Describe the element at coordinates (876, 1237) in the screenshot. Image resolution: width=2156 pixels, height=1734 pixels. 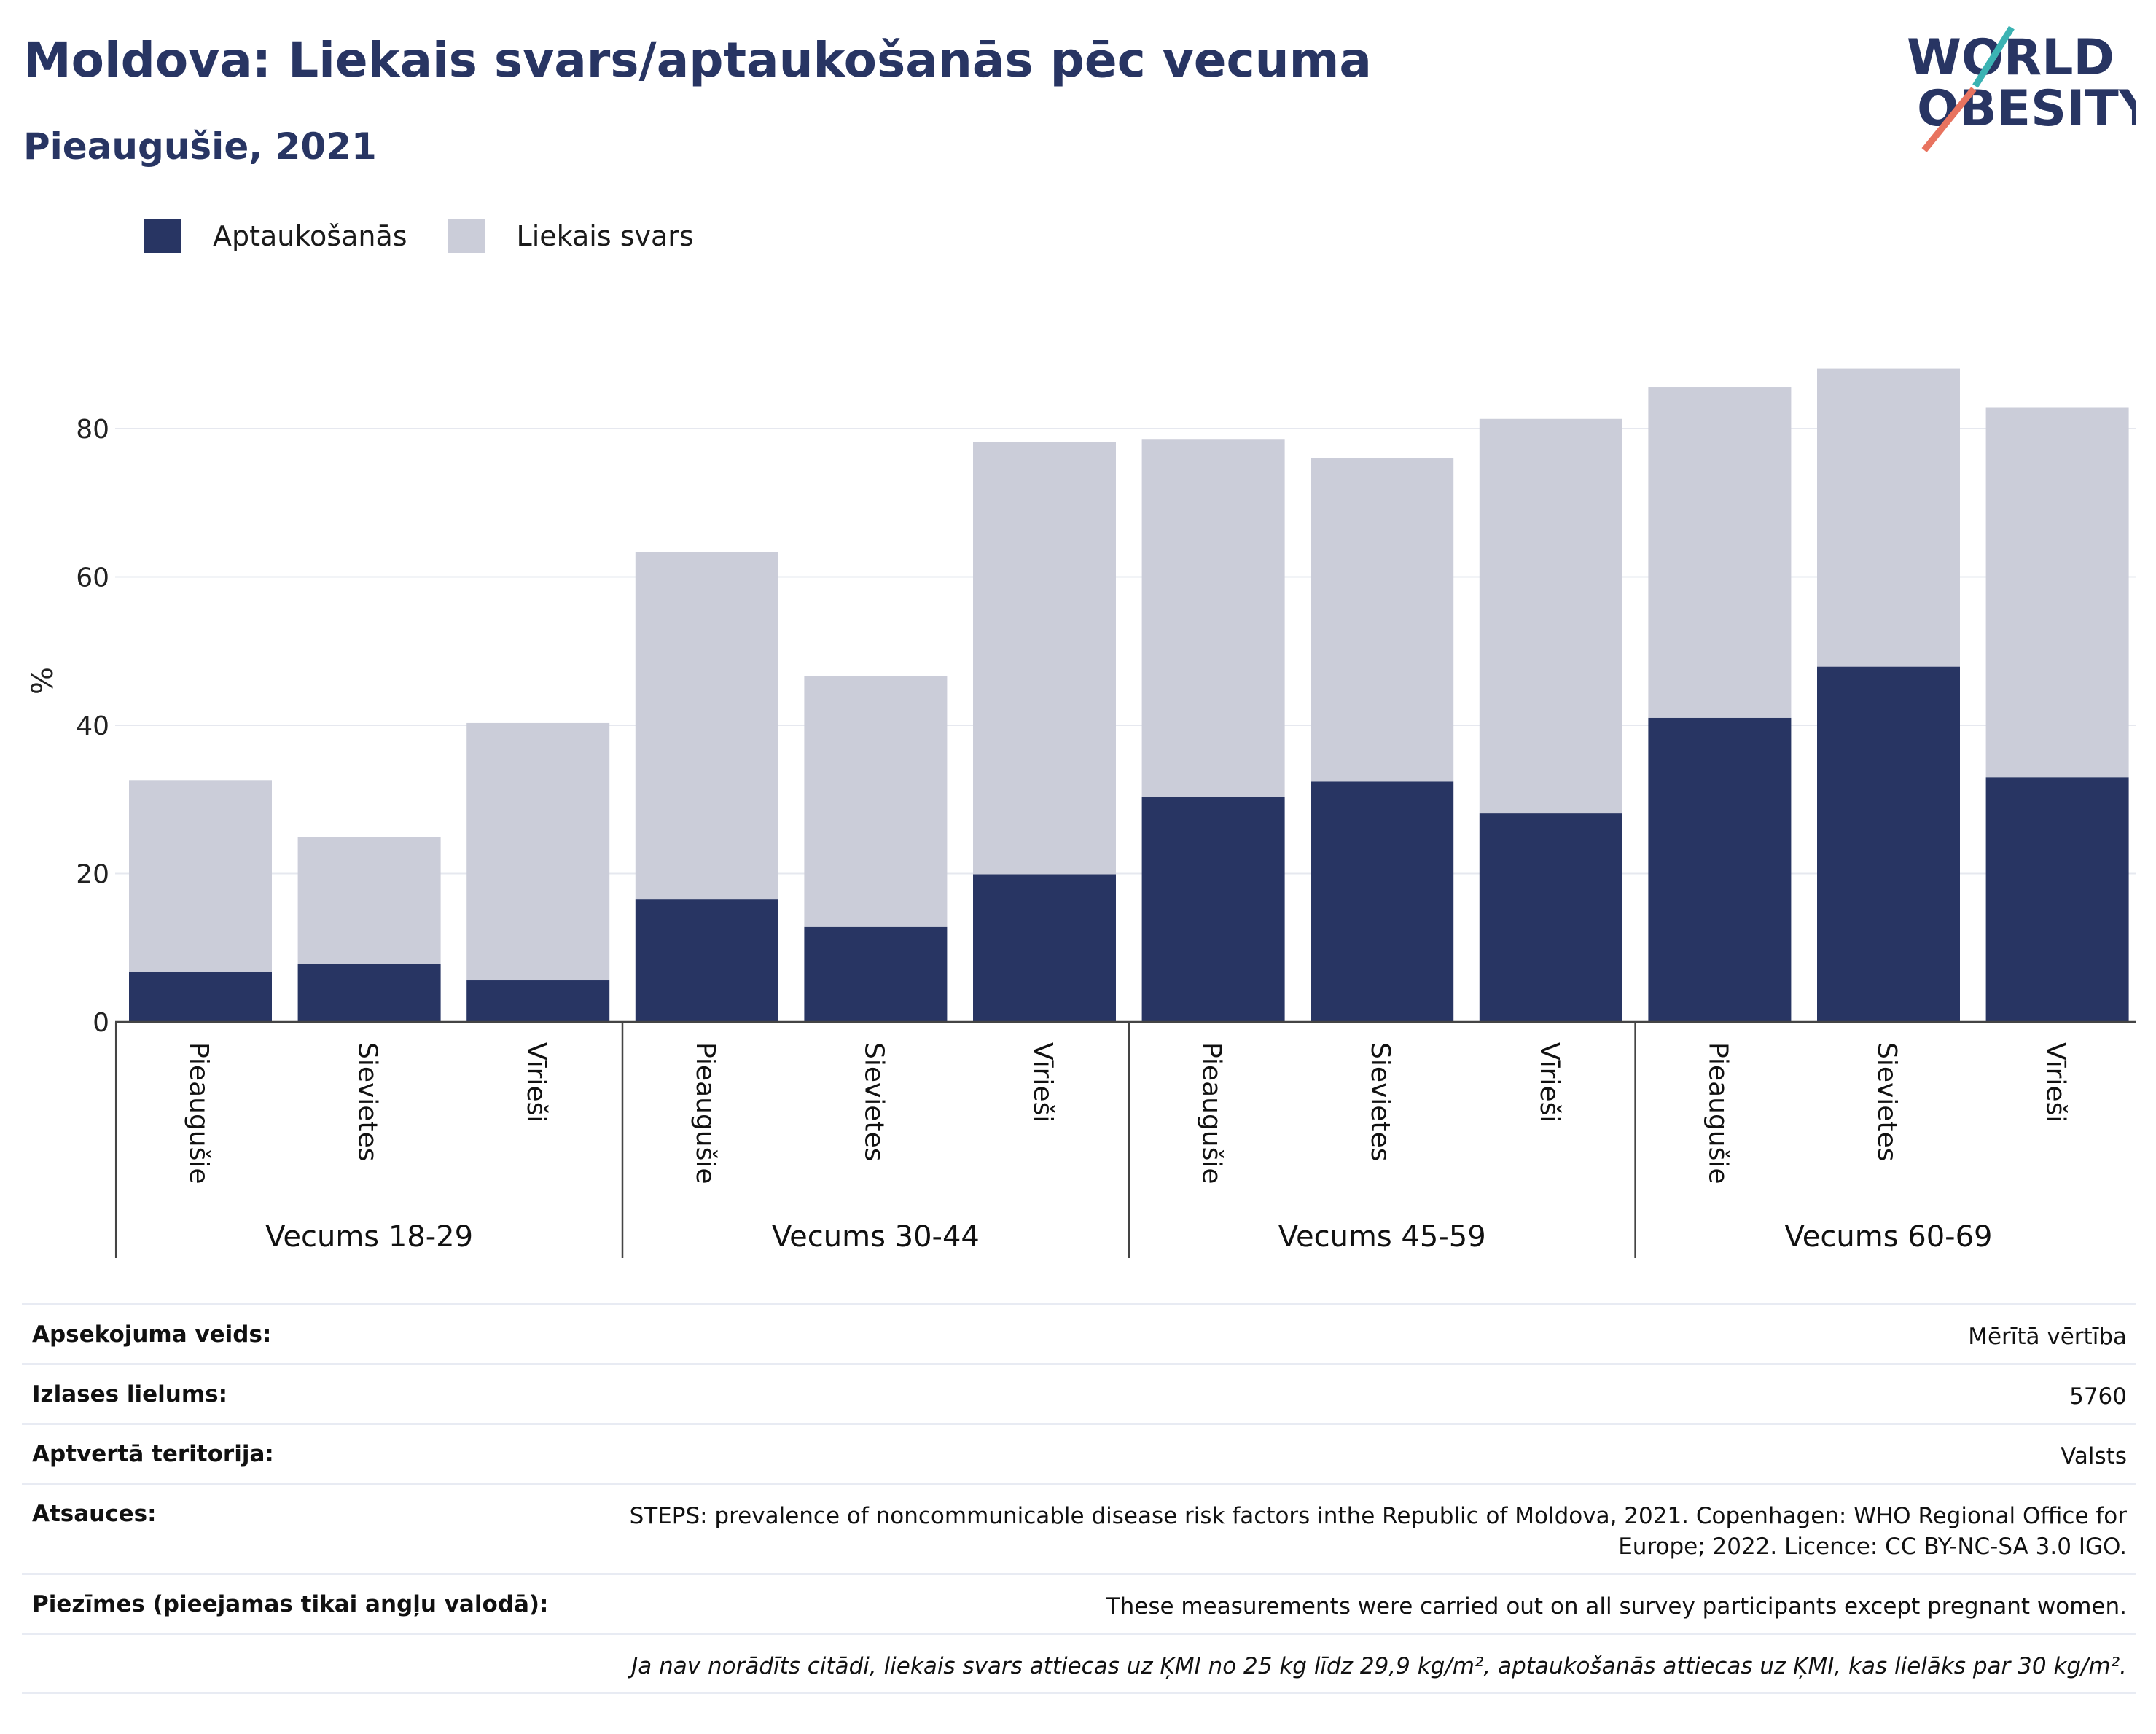
I see `group-label: Vecums 30-44` at that location.